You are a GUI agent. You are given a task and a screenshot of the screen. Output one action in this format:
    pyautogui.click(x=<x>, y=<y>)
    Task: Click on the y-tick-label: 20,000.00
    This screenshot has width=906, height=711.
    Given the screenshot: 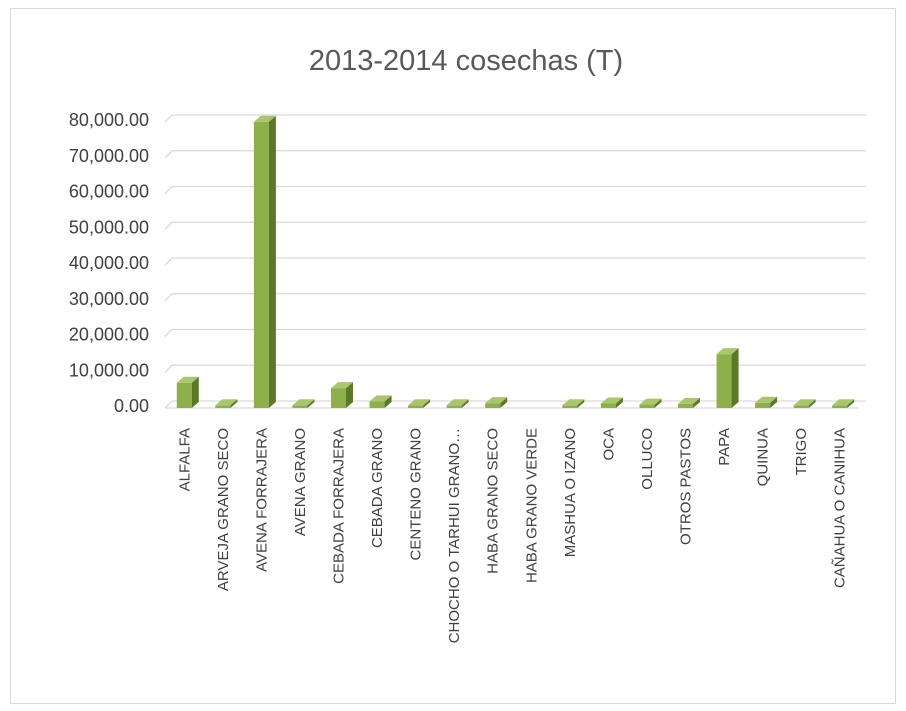 What is the action you would take?
    pyautogui.click(x=109, y=335)
    